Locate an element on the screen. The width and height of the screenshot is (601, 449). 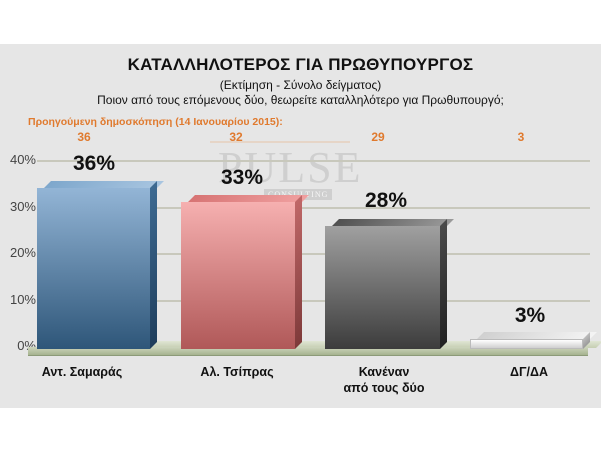
x-category-label: Αντ. Σαμαράς is located at coordinates (82, 372).